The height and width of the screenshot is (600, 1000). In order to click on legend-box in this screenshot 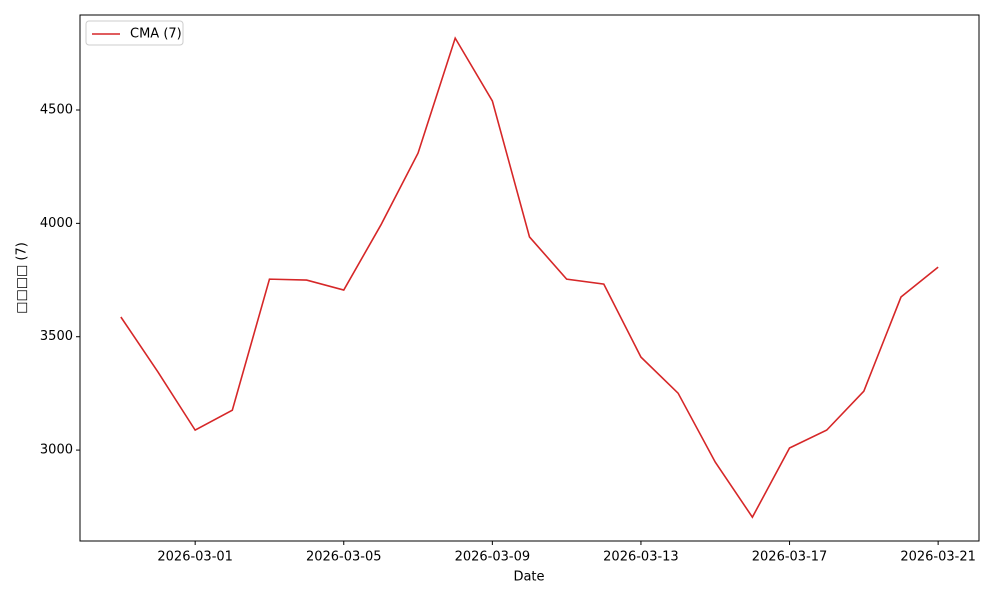, I will do `click(134, 33)`.